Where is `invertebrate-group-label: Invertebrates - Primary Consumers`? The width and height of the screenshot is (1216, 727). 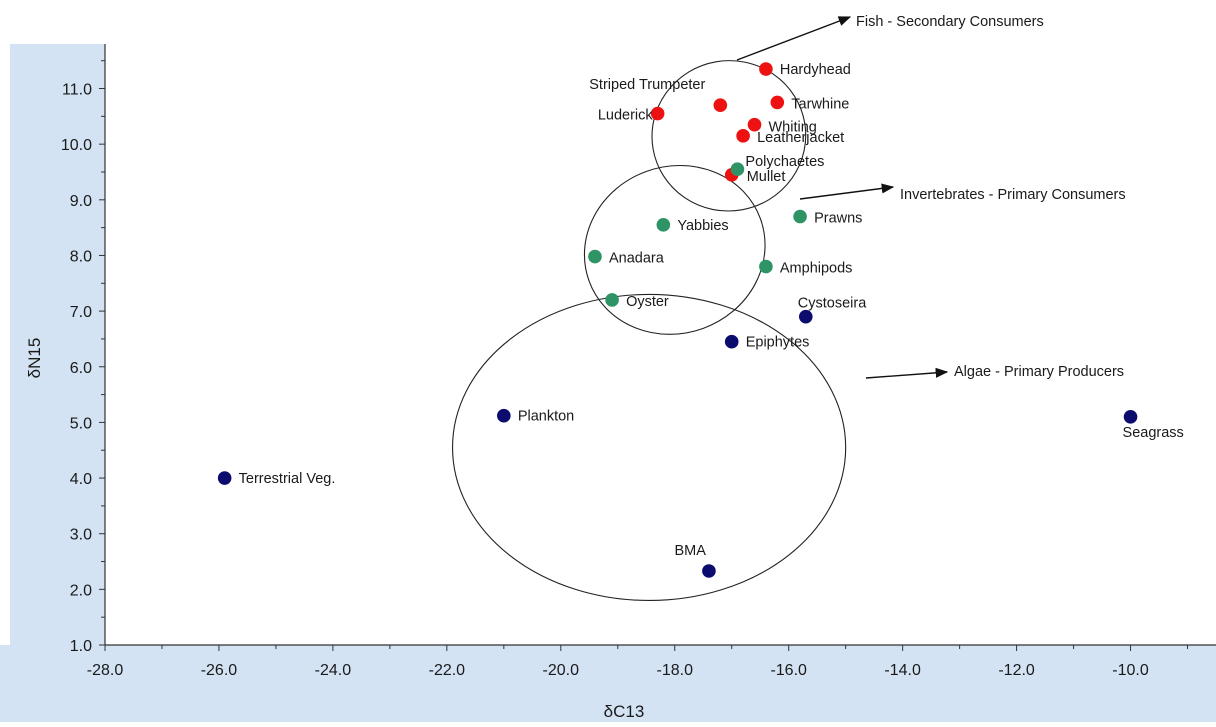
invertebrate-group-label: Invertebrates - Primary Consumers is located at coordinates (1013, 195).